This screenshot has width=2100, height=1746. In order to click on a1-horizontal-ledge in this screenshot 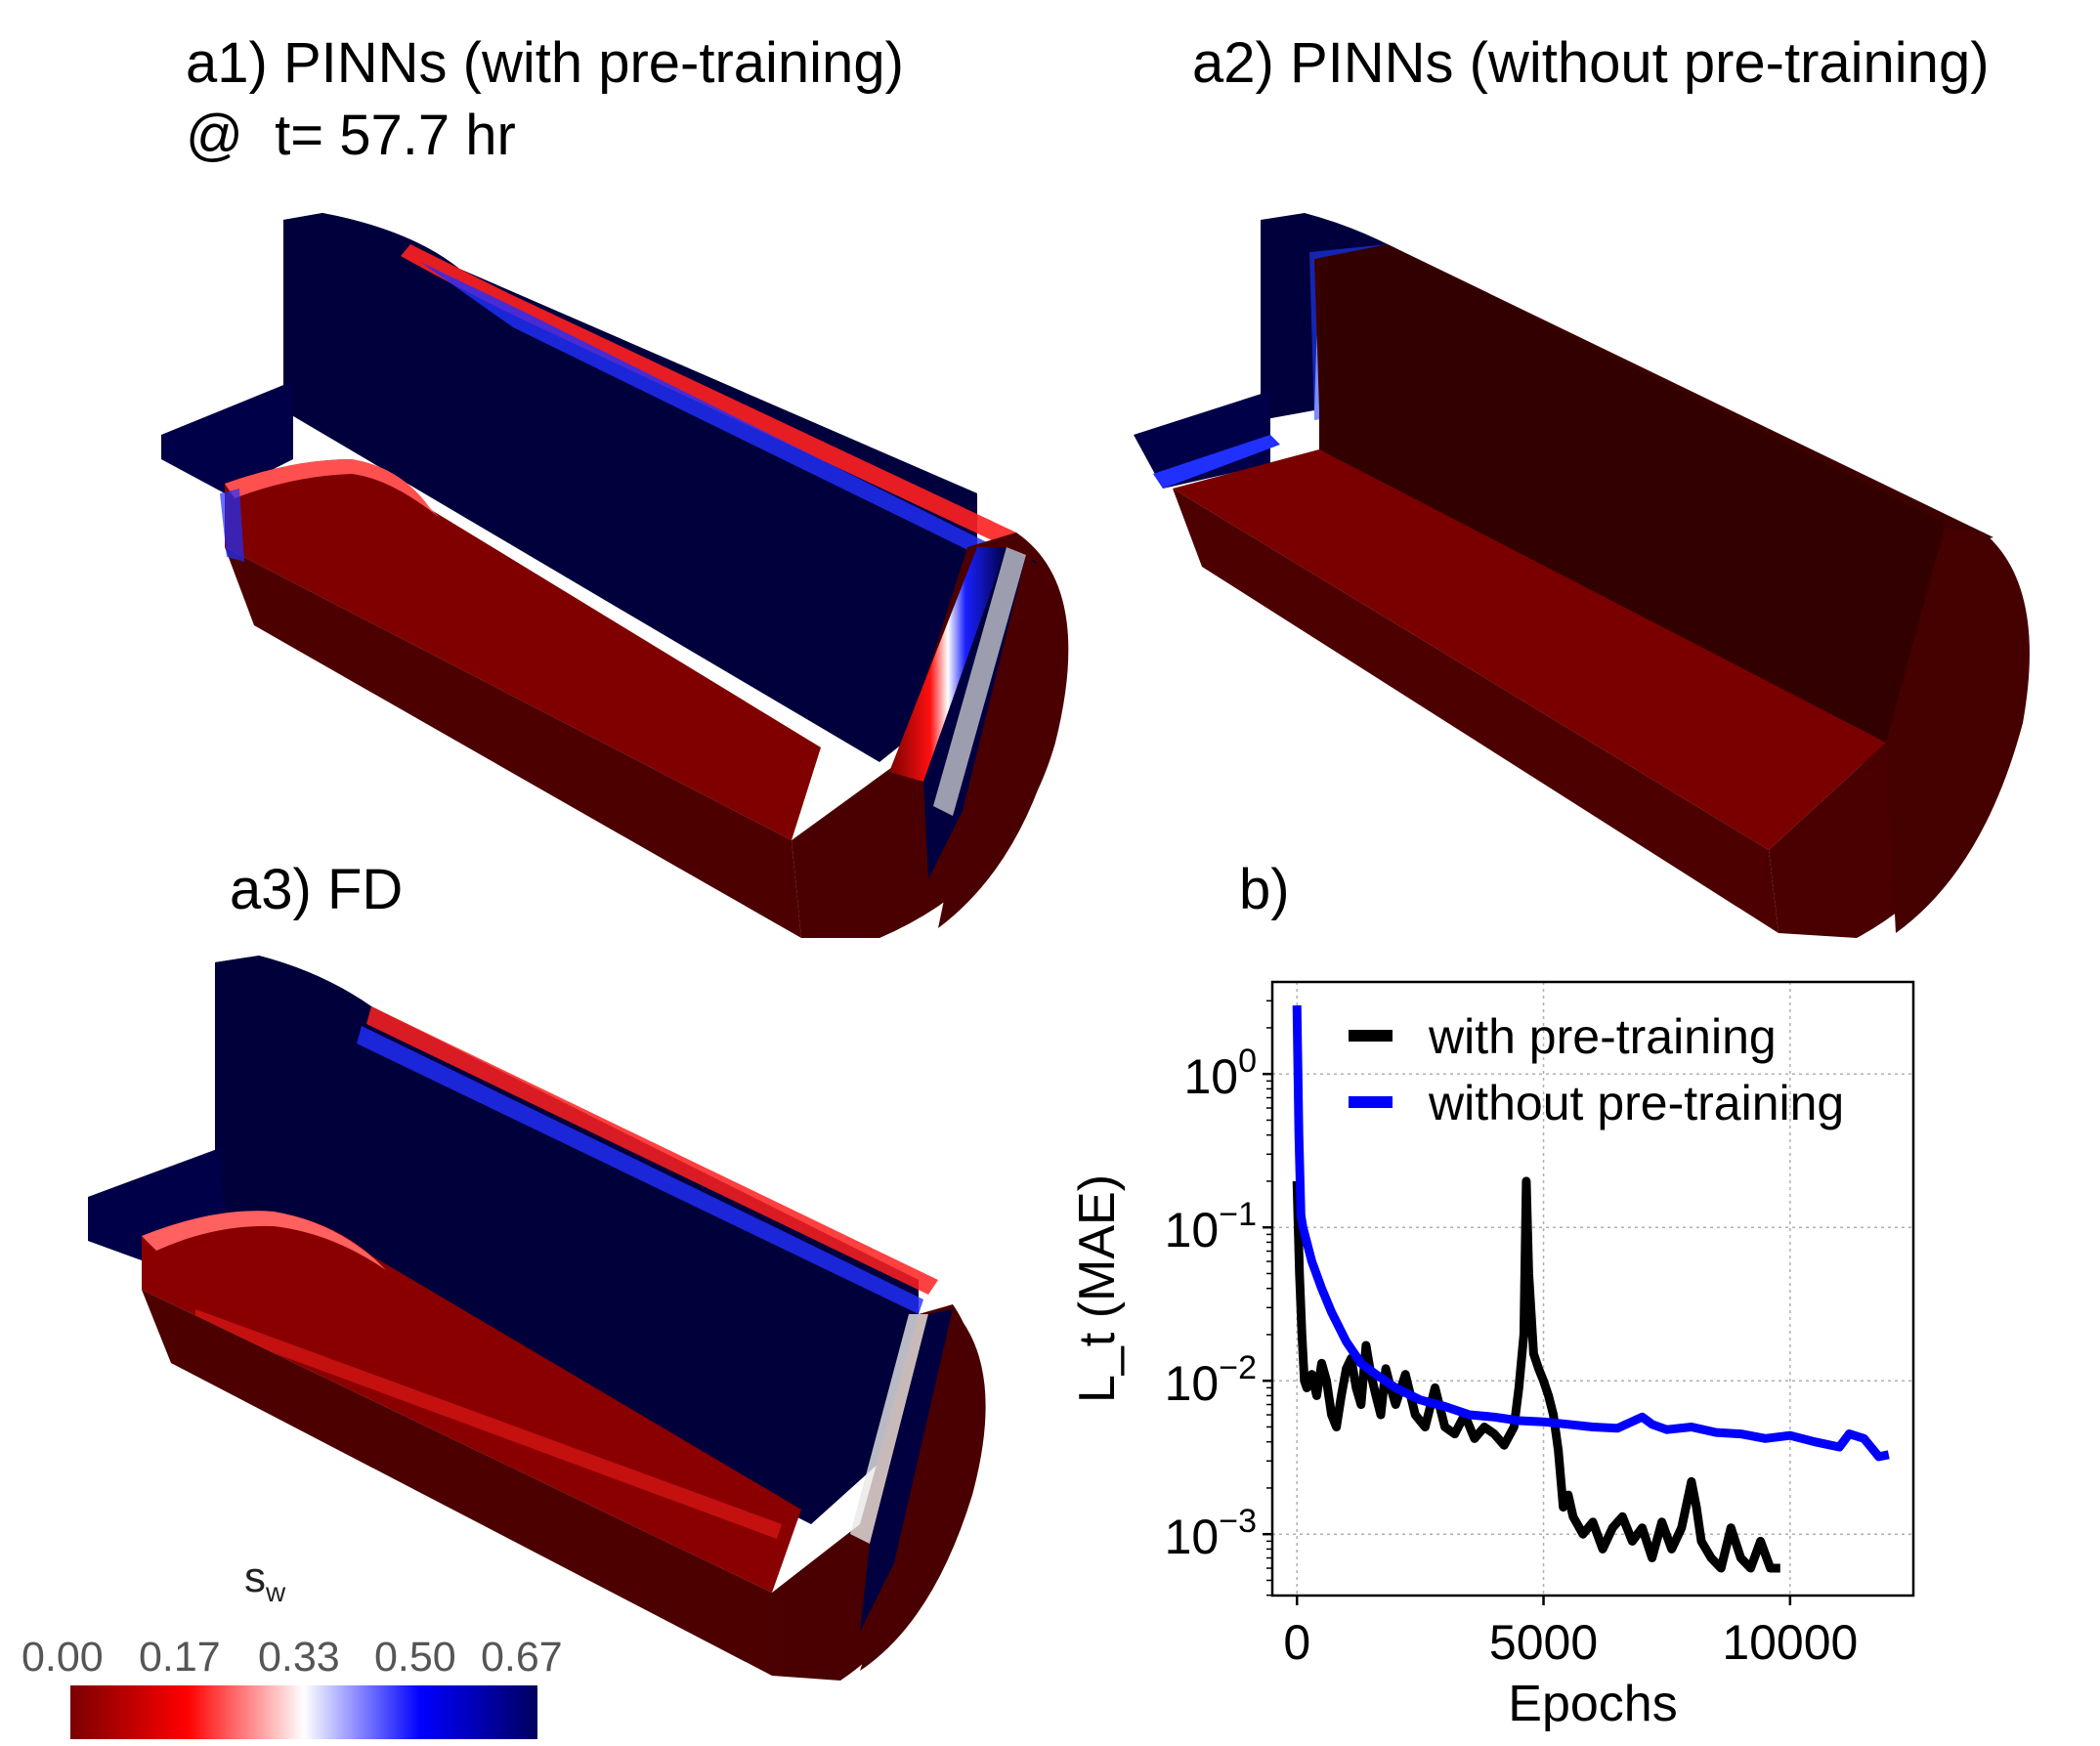, I will do `click(227, 437)`.